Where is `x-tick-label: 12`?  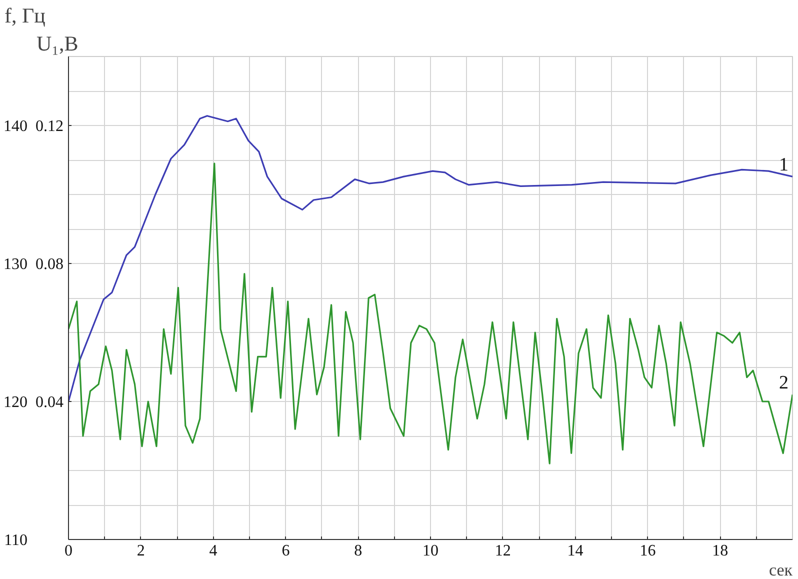
x-tick-label: 12 is located at coordinates (502, 551).